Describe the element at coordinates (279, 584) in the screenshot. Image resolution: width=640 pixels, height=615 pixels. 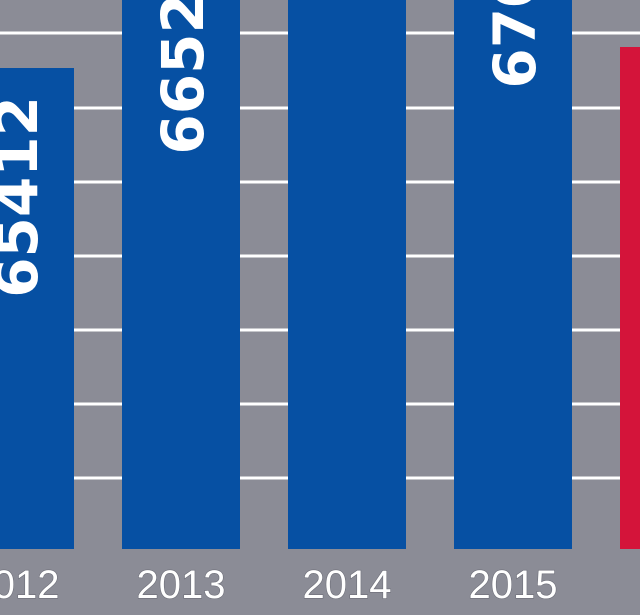
I see `x-axis-ticks: 2012 2013 2014 2015` at that location.